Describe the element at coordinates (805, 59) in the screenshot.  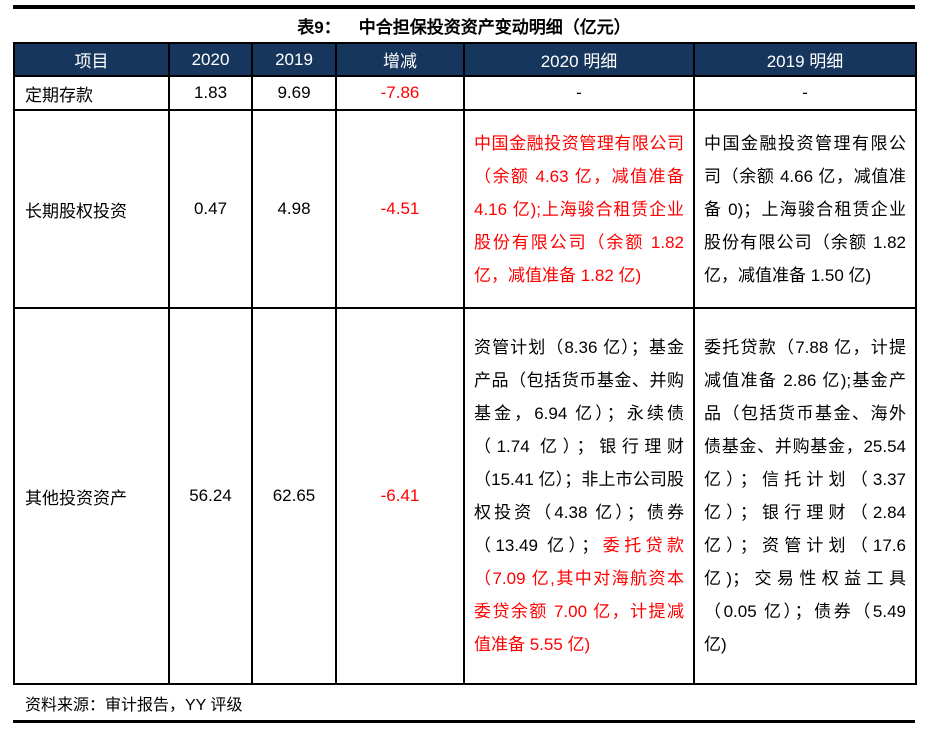
I see `col-header-detail-2019: 2019 明细` at that location.